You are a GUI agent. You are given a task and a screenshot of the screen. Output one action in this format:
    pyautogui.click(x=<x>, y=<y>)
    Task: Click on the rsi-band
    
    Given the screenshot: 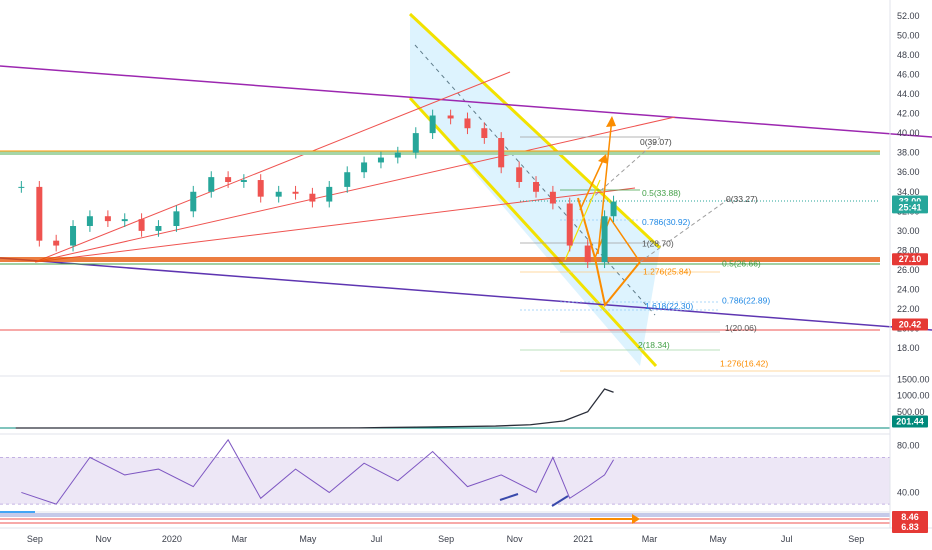 What is the action you would take?
    pyautogui.click(x=445, y=481)
    